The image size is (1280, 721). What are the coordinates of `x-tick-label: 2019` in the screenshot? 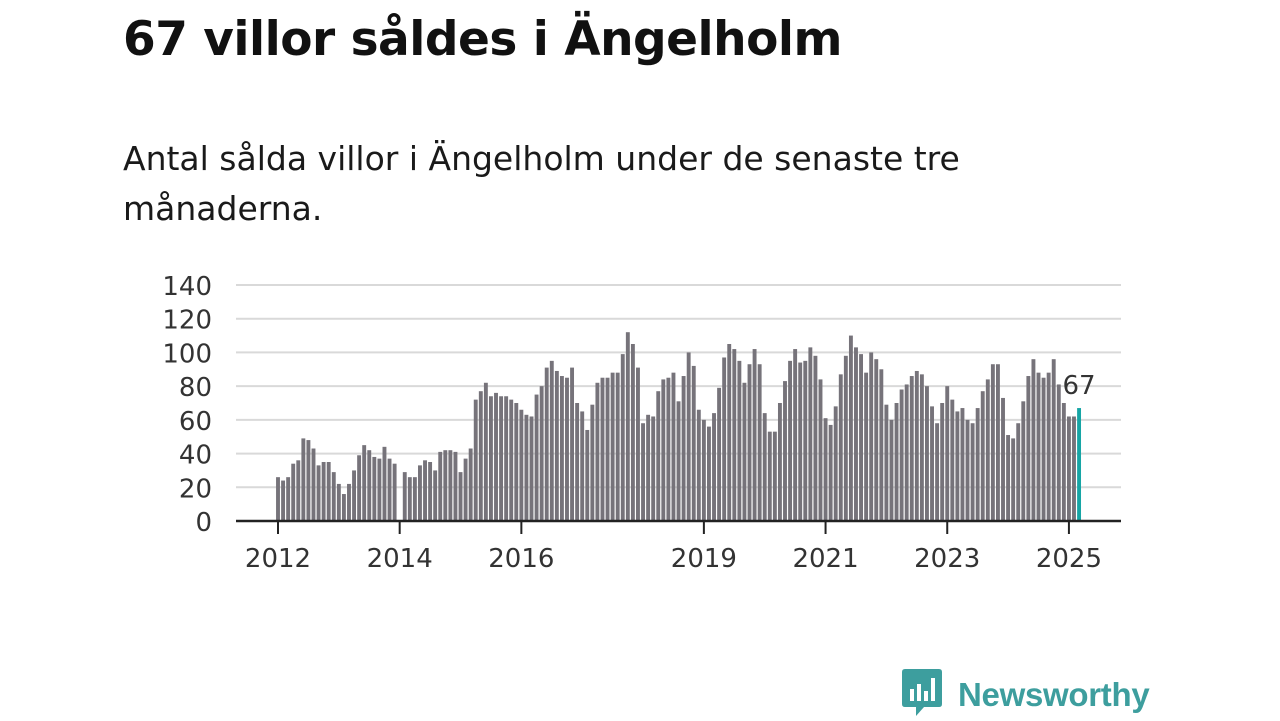 It's located at (704, 559).